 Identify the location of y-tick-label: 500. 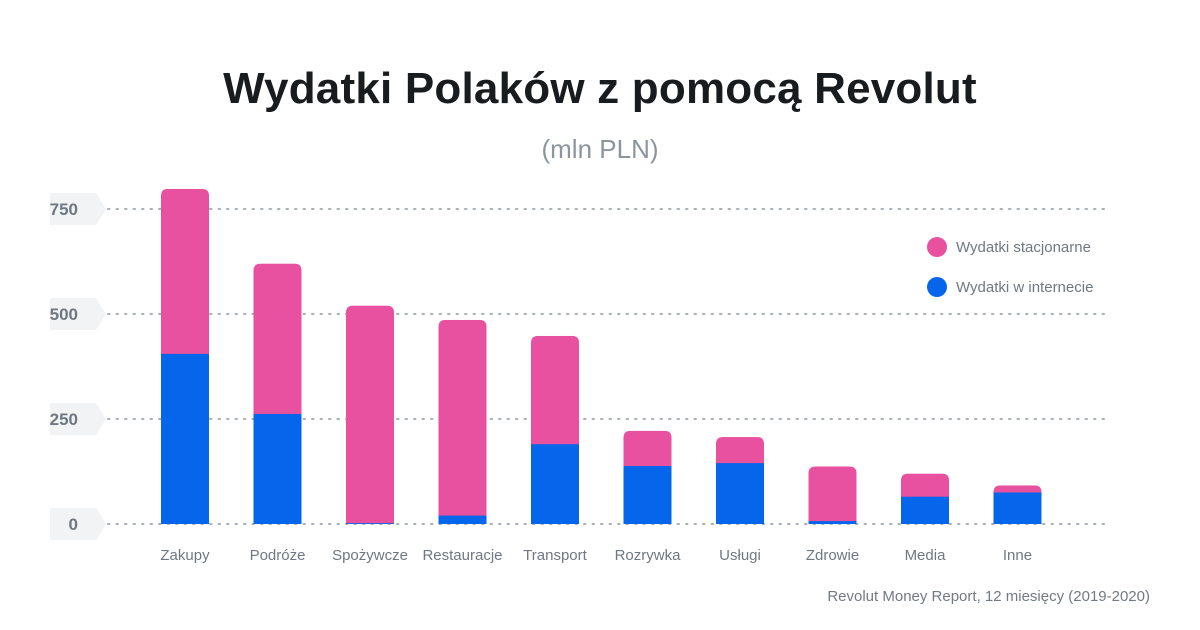
(64, 314).